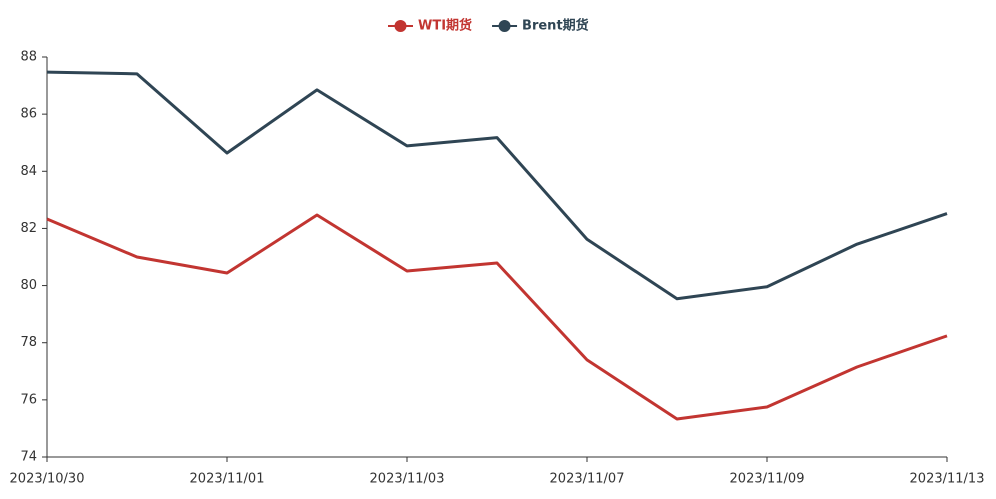  What do you see at coordinates (28, 114) in the screenshot?
I see `y-tick-label: 86` at bounding box center [28, 114].